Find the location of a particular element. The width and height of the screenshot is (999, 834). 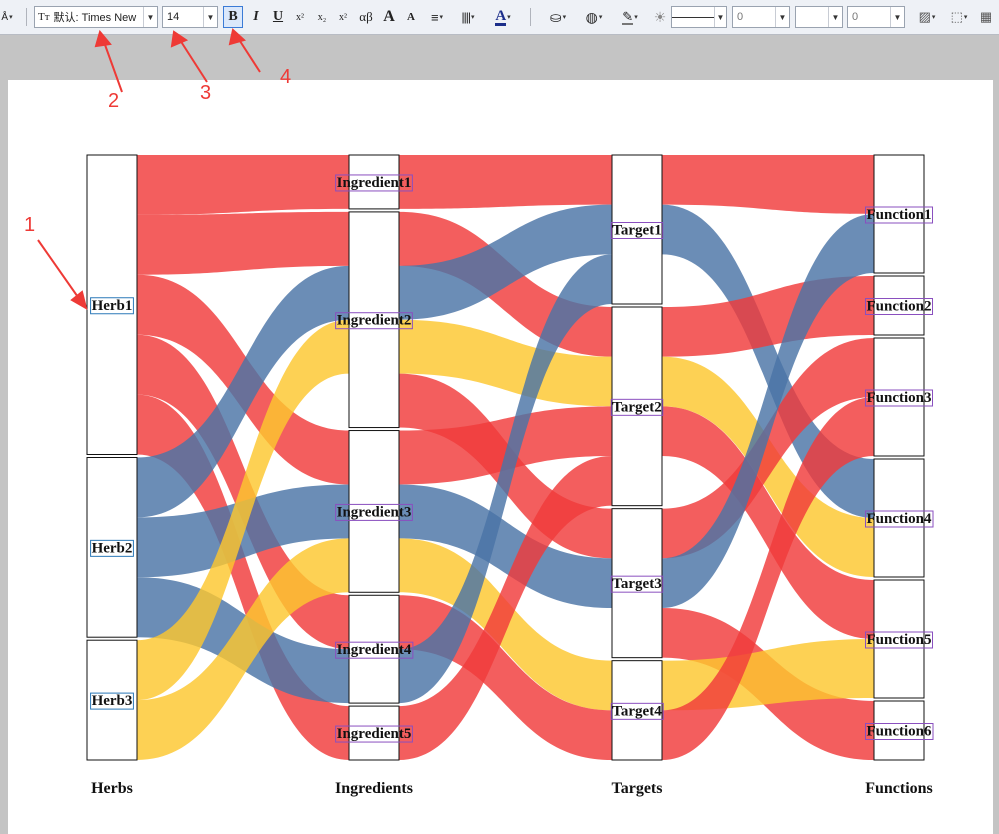

subscript-button: x₂ is located at coordinates (322, 17).